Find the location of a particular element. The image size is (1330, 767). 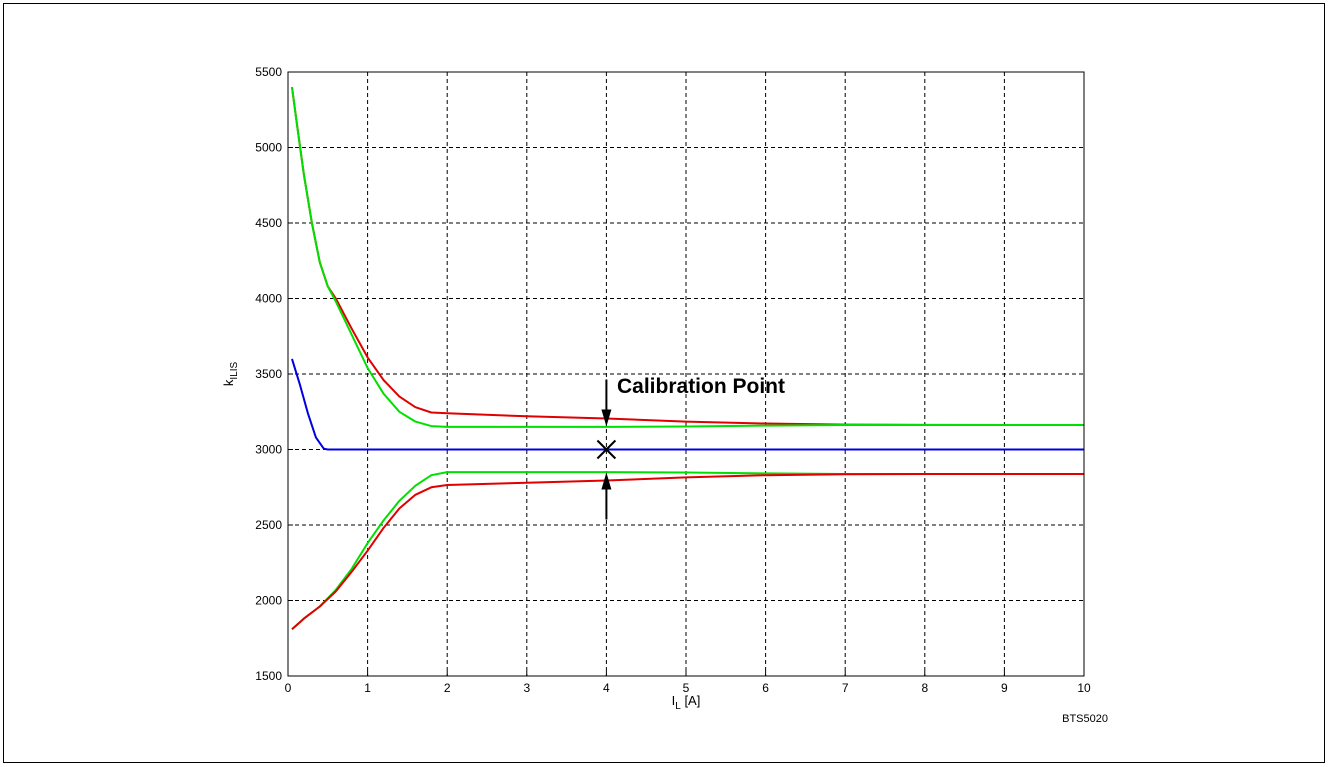

figure-id: BTS5020 is located at coordinates (1085, 719).